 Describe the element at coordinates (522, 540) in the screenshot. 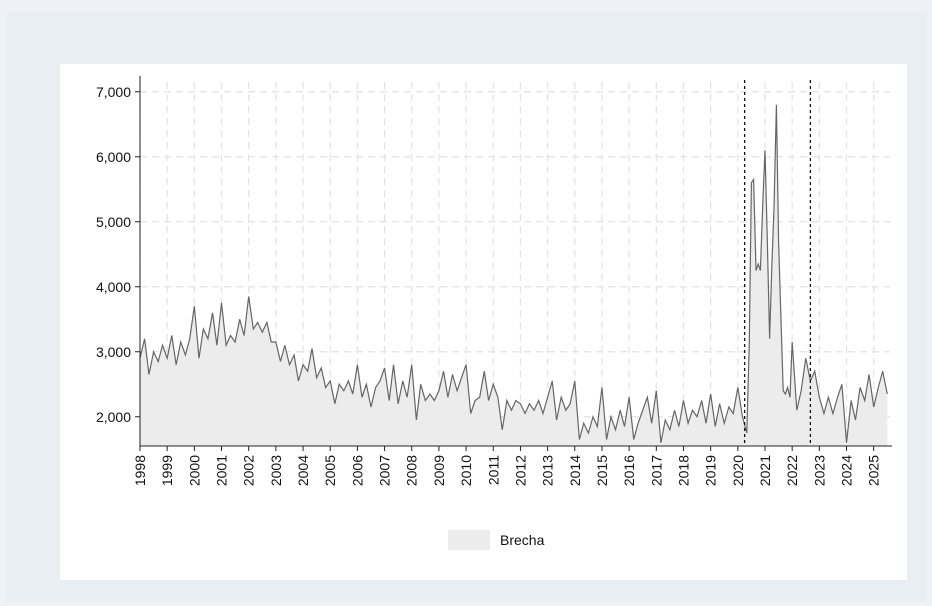

I see `legend-label: Brecha` at that location.